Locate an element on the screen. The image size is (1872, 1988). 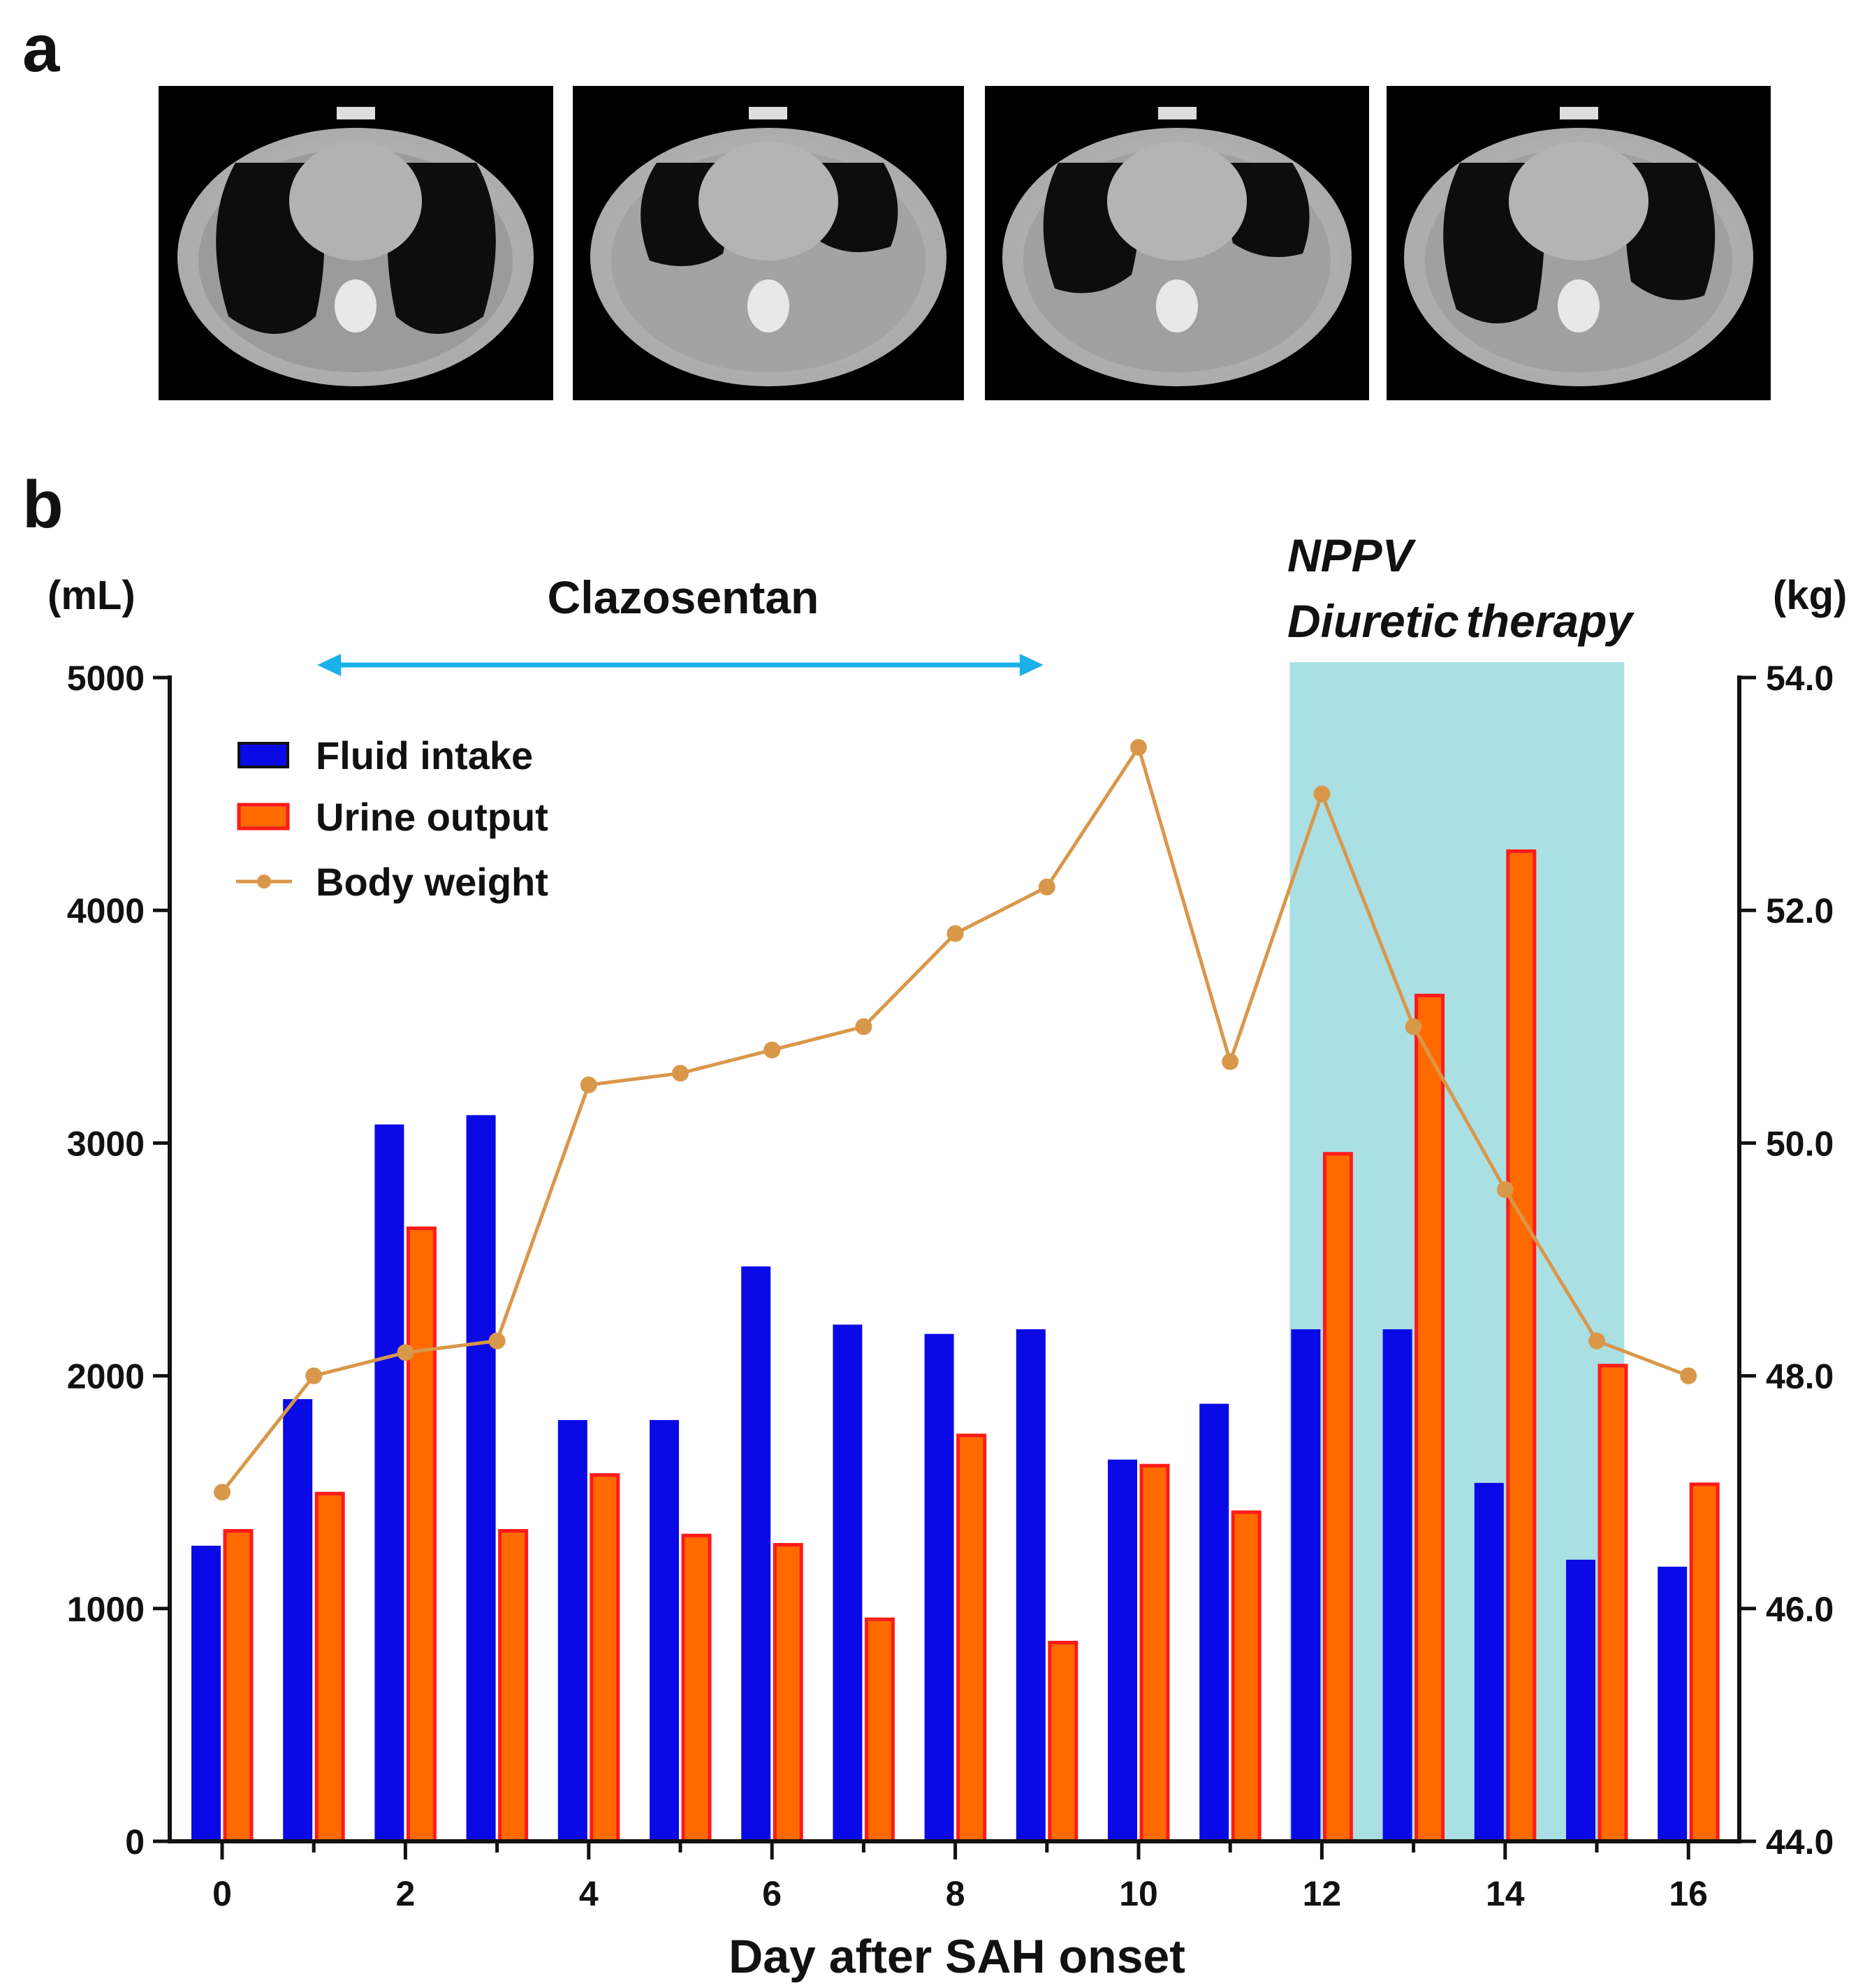
left-y-ticks: 0 1000 2000 3000 4000 5000 is located at coordinates (119, 1260).